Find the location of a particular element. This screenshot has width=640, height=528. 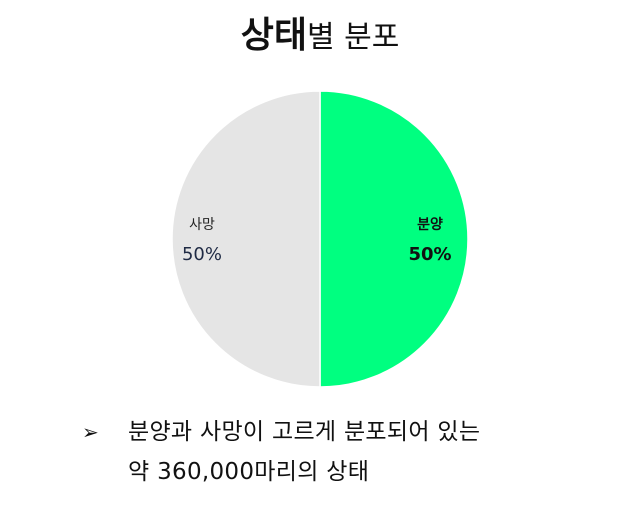

chart-title-bold: 상태 is located at coordinates (273, 35).